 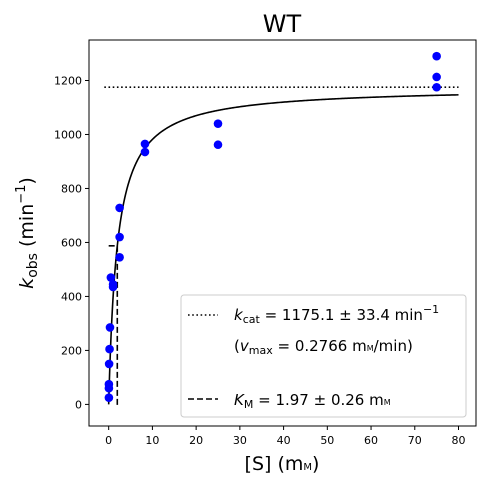 I want to click on km-marker, so click(x=113, y=326).